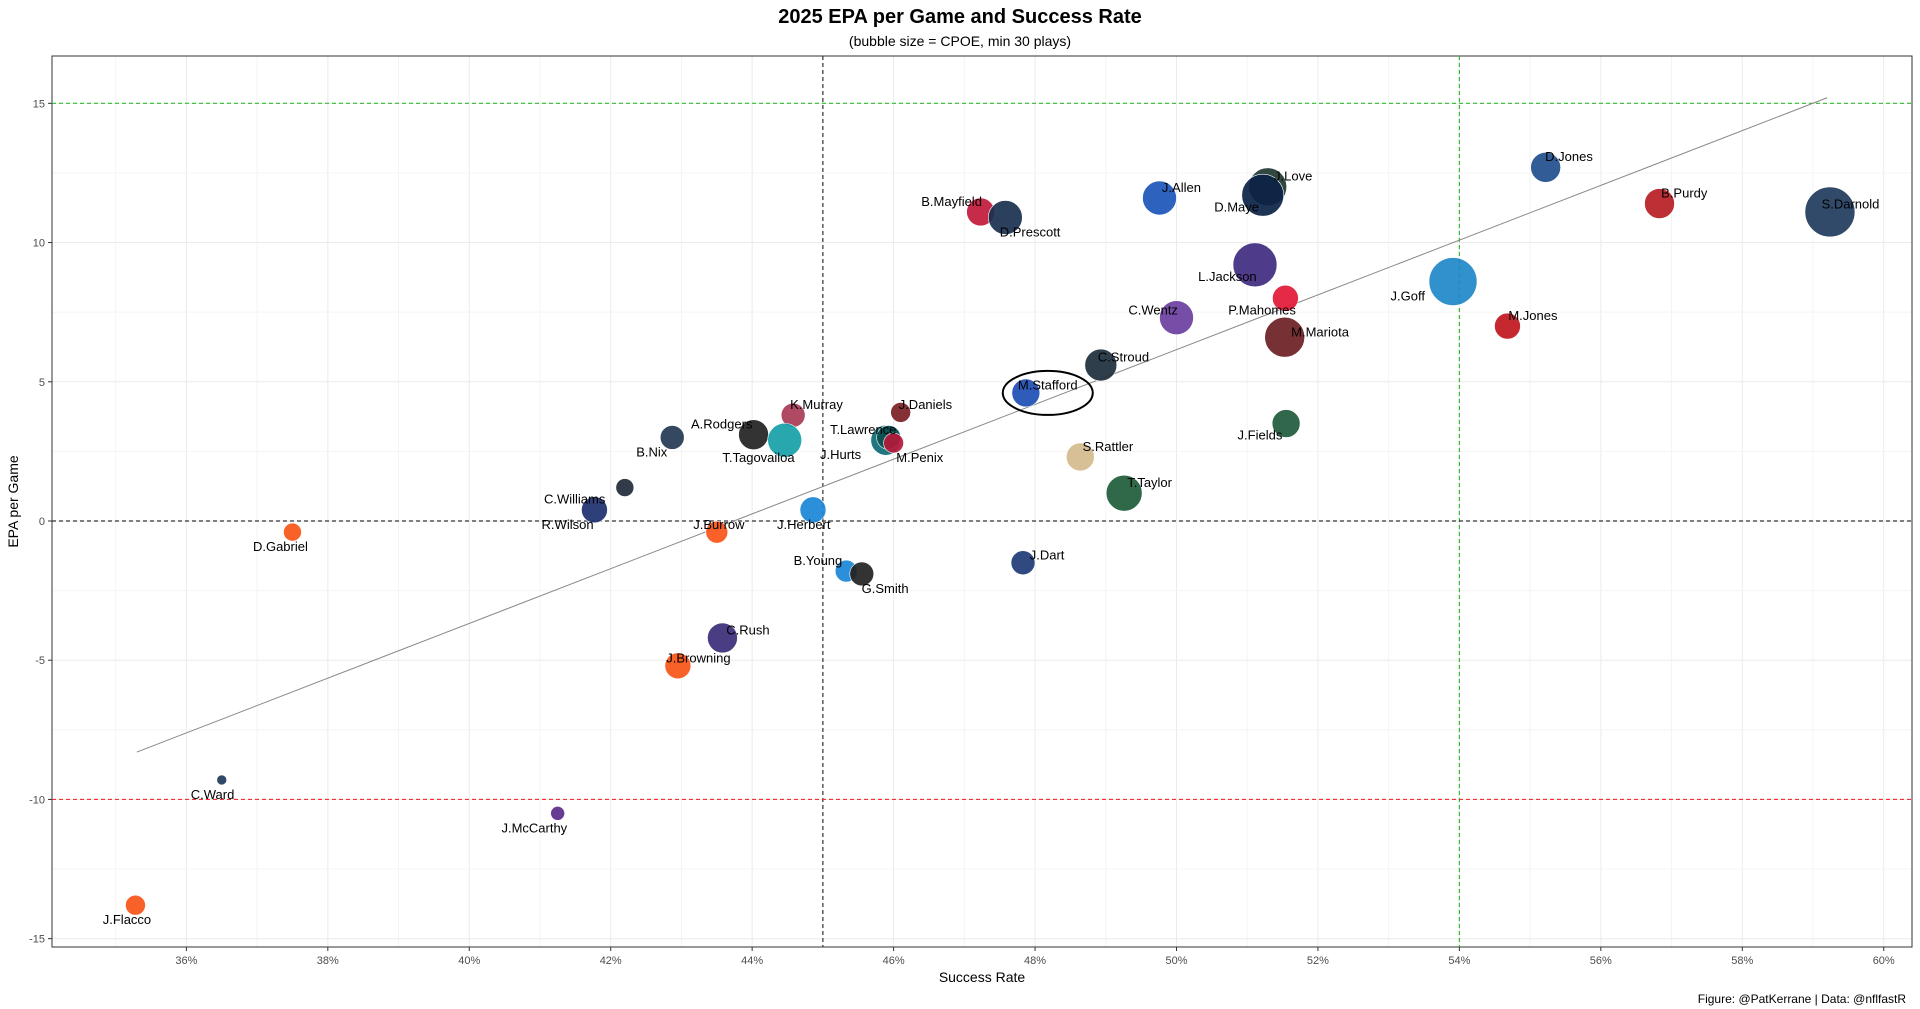 This screenshot has width=1920, height=1009. Describe the element at coordinates (1176, 961) in the screenshot. I see `x-tick-label: 50%` at that location.